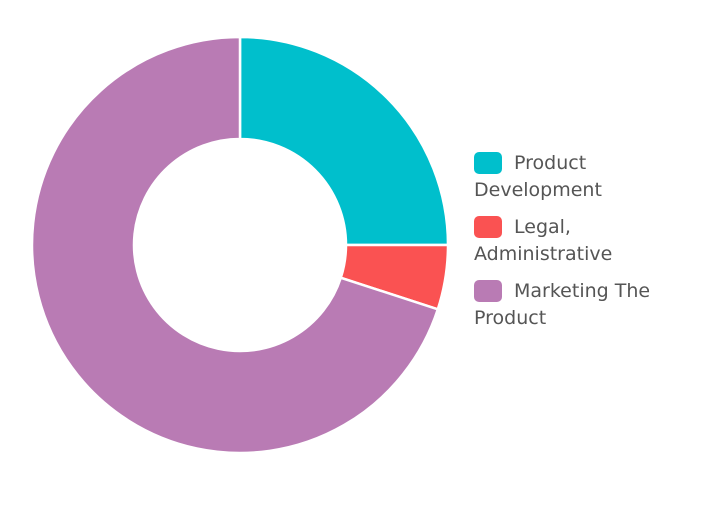 This screenshot has height=517, width=708. What do you see at coordinates (562, 304) in the screenshot?
I see `legend-label-marketing-the-product: Marketing The Product` at bounding box center [562, 304].